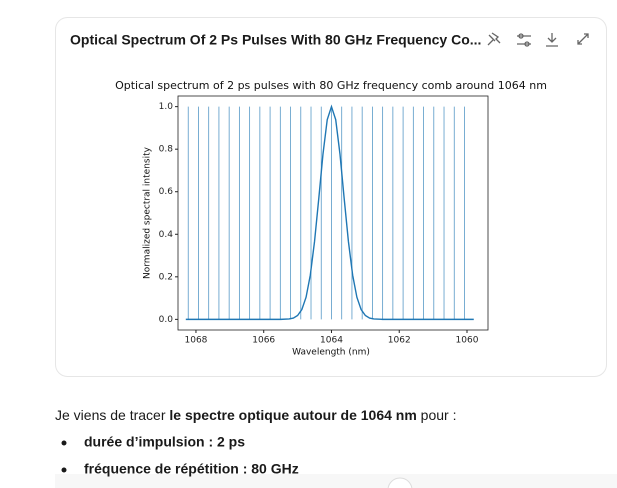  Describe the element at coordinates (583, 39) in the screenshot. I see `expand-button` at that location.